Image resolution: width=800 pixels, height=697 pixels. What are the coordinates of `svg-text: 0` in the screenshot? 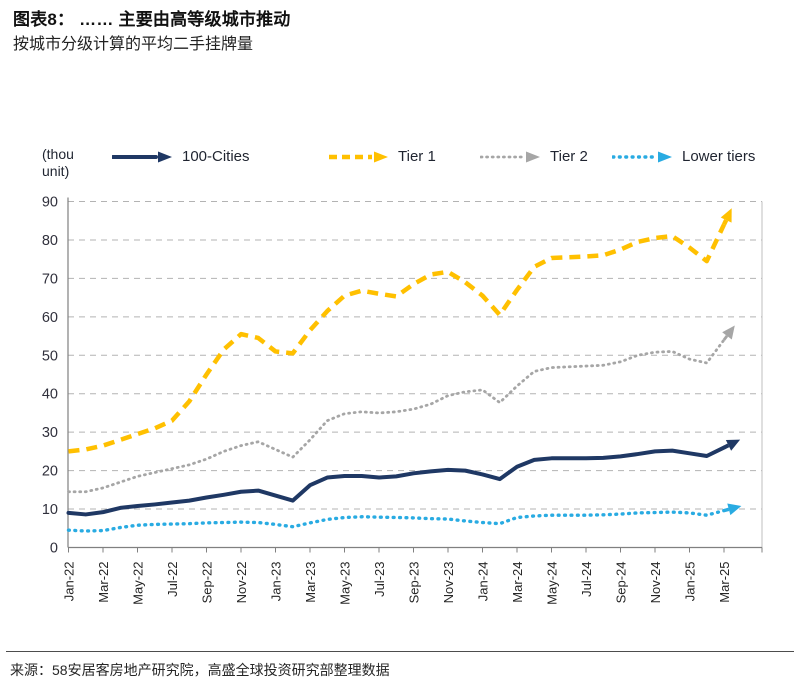 It's located at (54, 549).